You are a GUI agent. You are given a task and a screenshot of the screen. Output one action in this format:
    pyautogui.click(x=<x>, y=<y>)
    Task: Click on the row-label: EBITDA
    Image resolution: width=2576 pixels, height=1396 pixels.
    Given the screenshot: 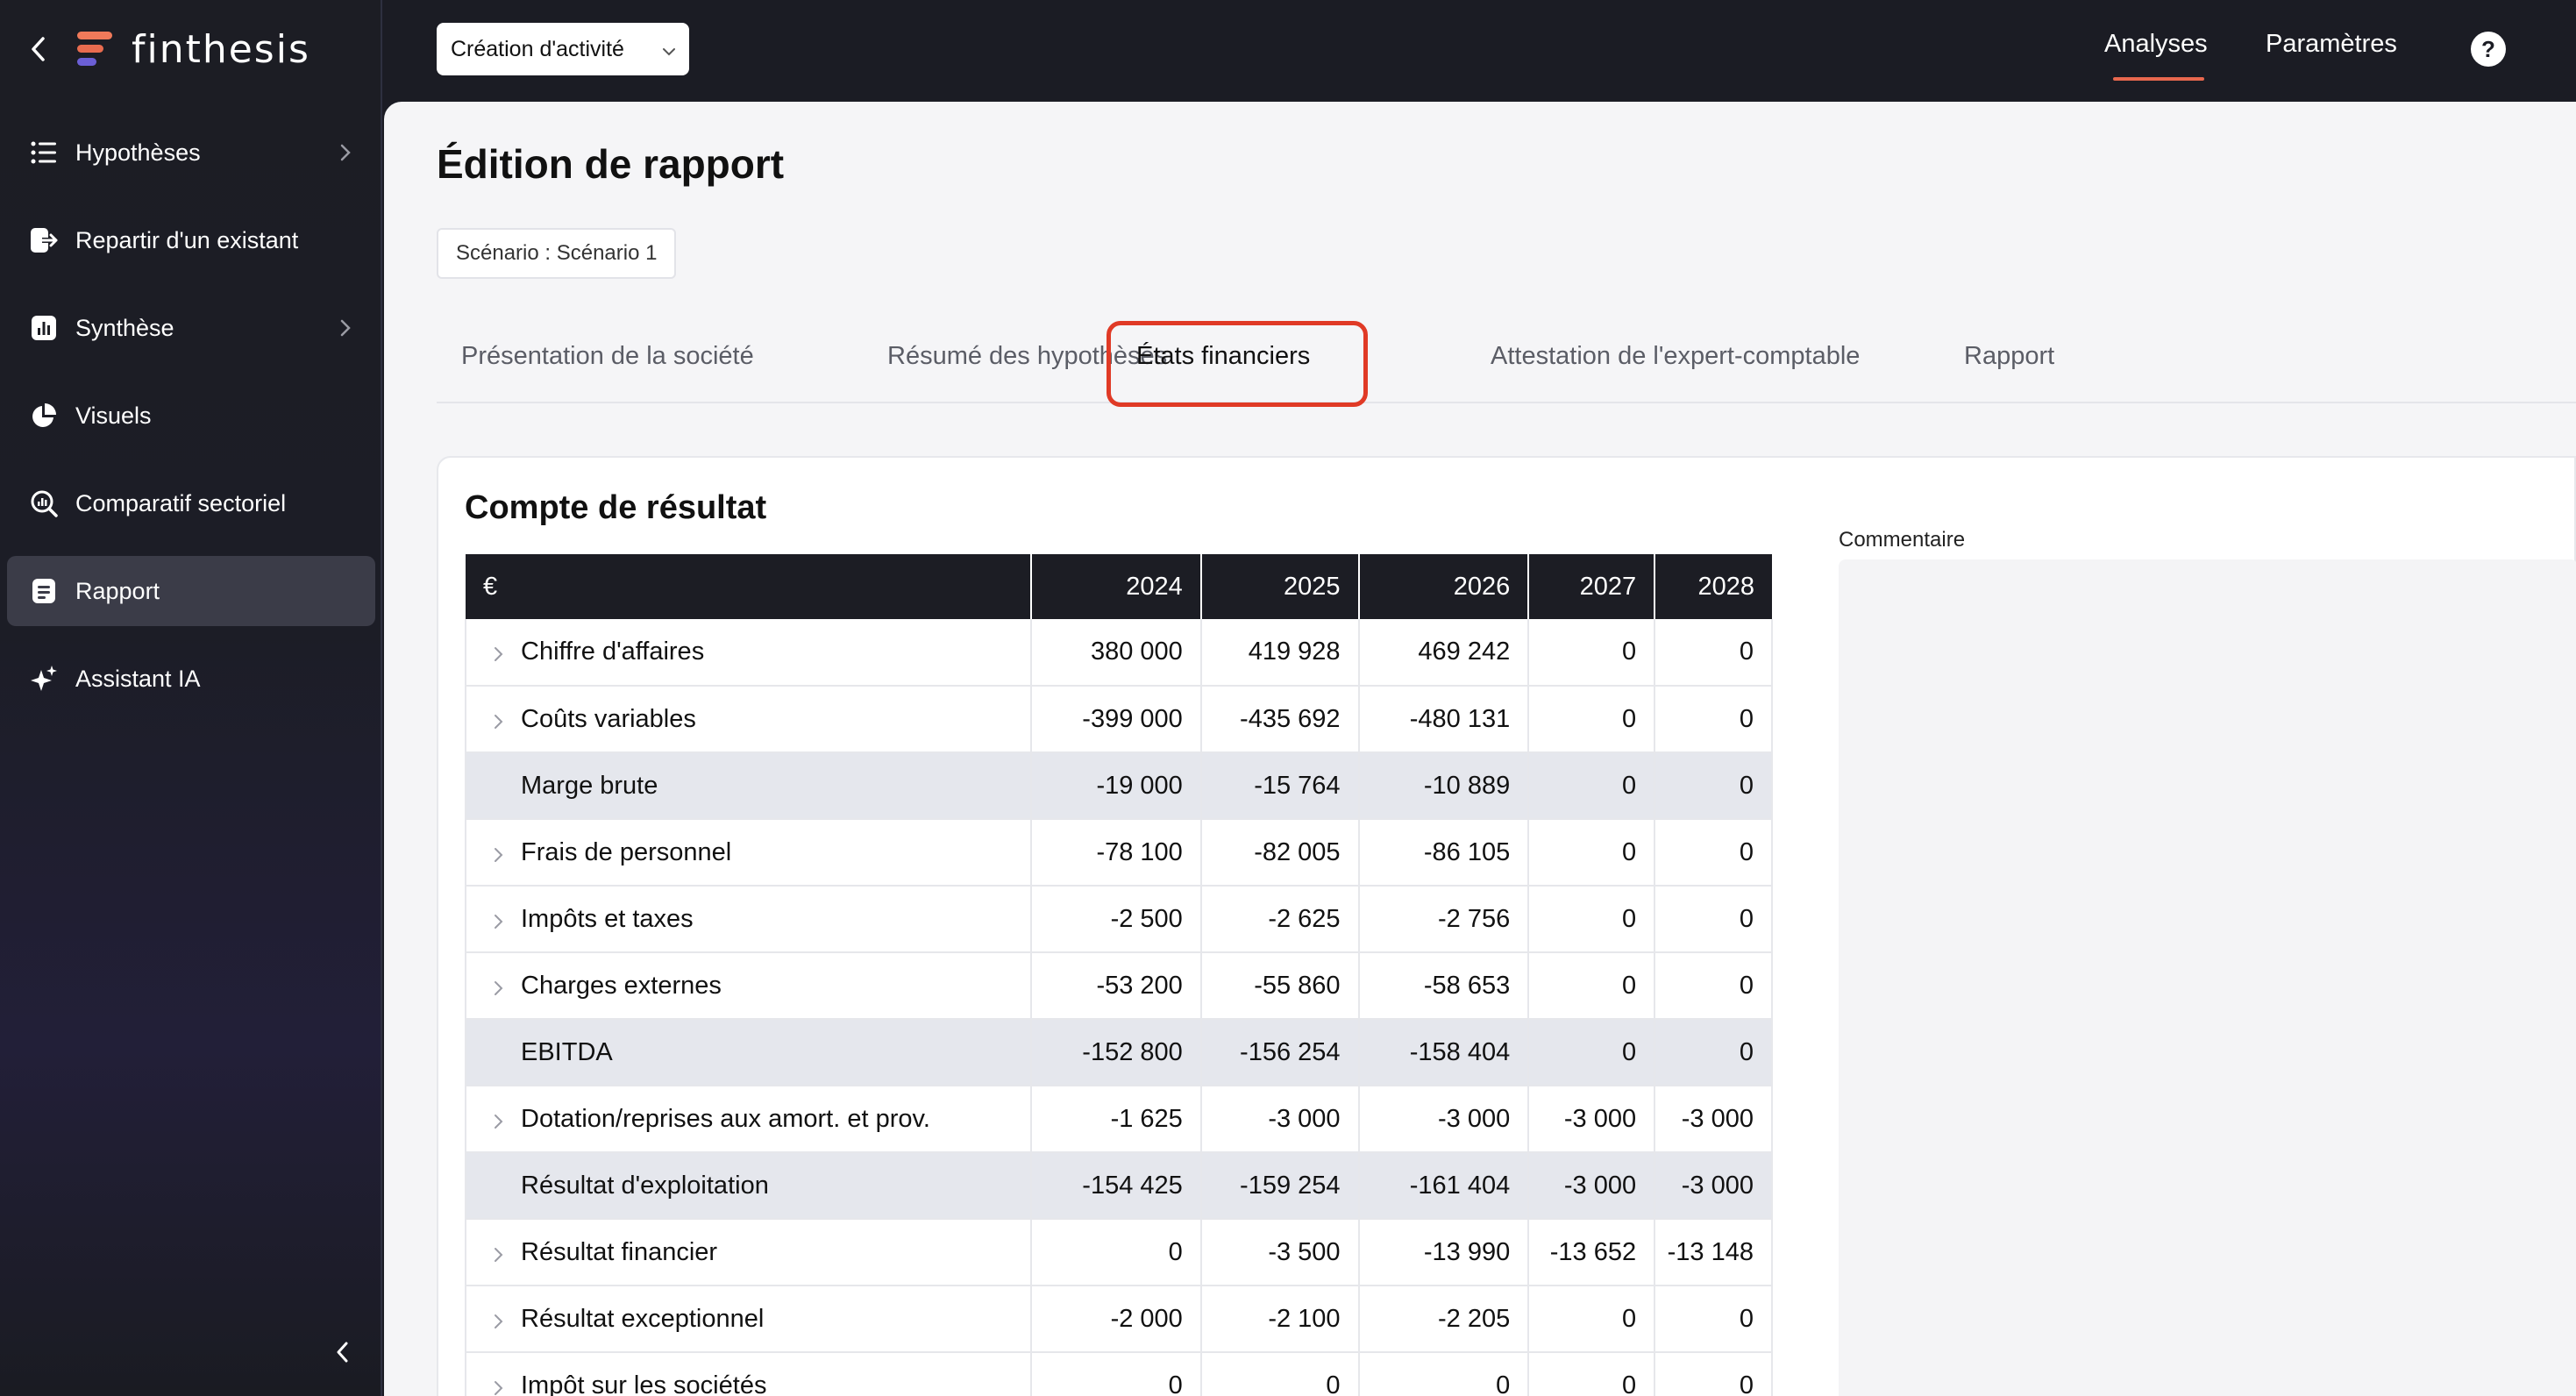 What is the action you would take?
    pyautogui.click(x=748, y=1052)
    